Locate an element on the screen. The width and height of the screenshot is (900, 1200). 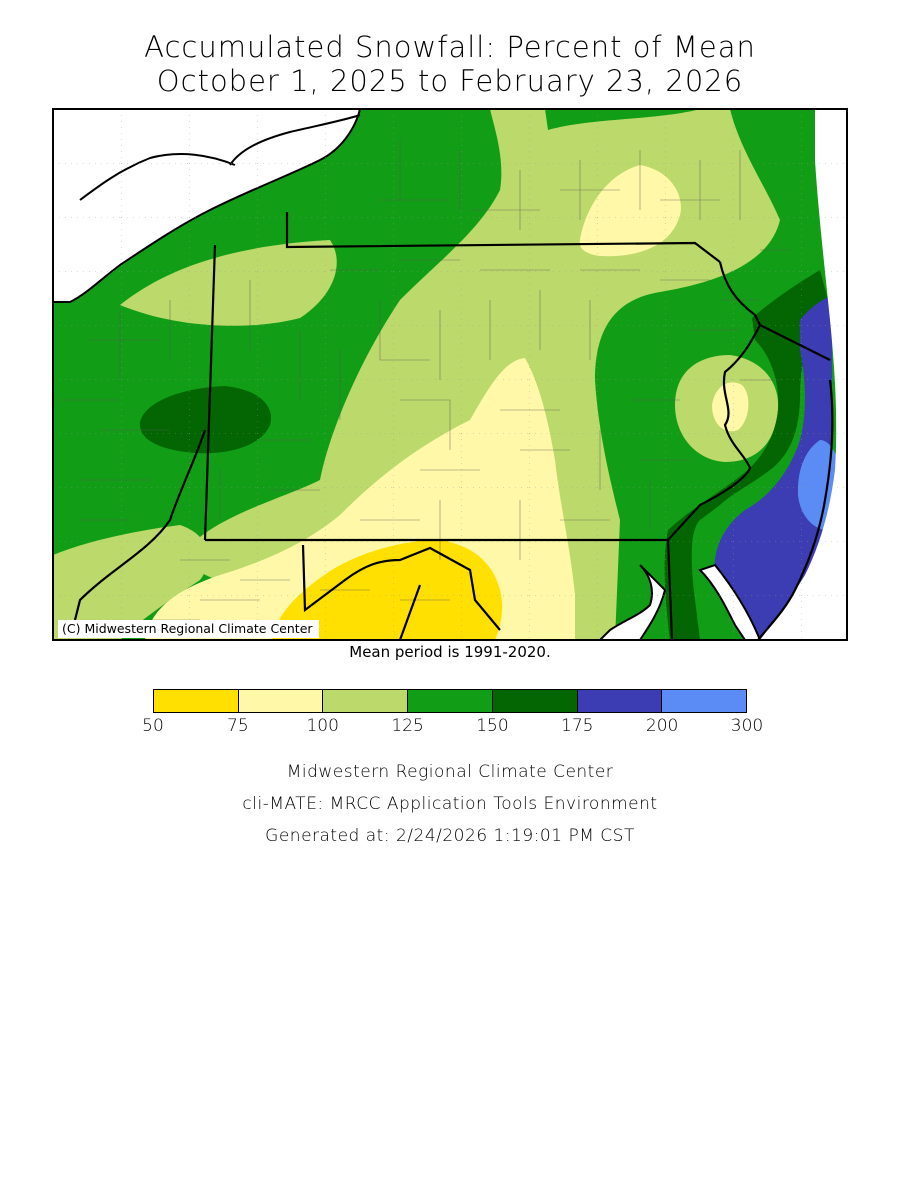
footer-generated: Generated at: 2/24/2026 1:19:01 PM CST is located at coordinates (450, 836).